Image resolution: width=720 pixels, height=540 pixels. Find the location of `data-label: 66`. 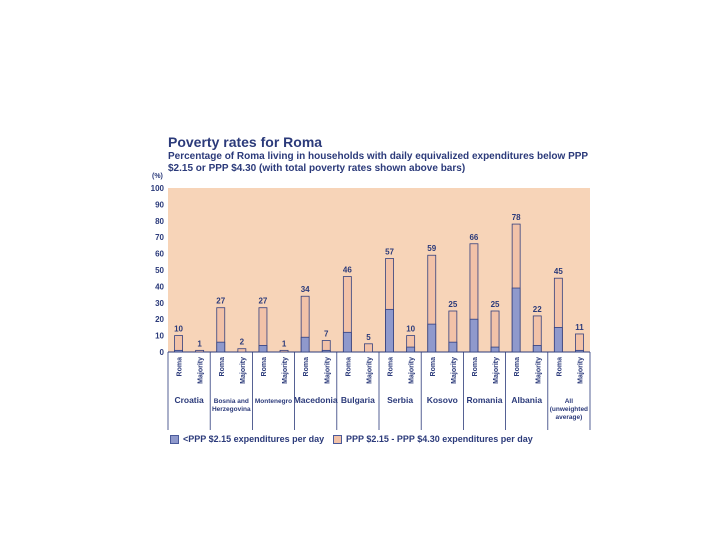

data-label: 66 is located at coordinates (473, 237).